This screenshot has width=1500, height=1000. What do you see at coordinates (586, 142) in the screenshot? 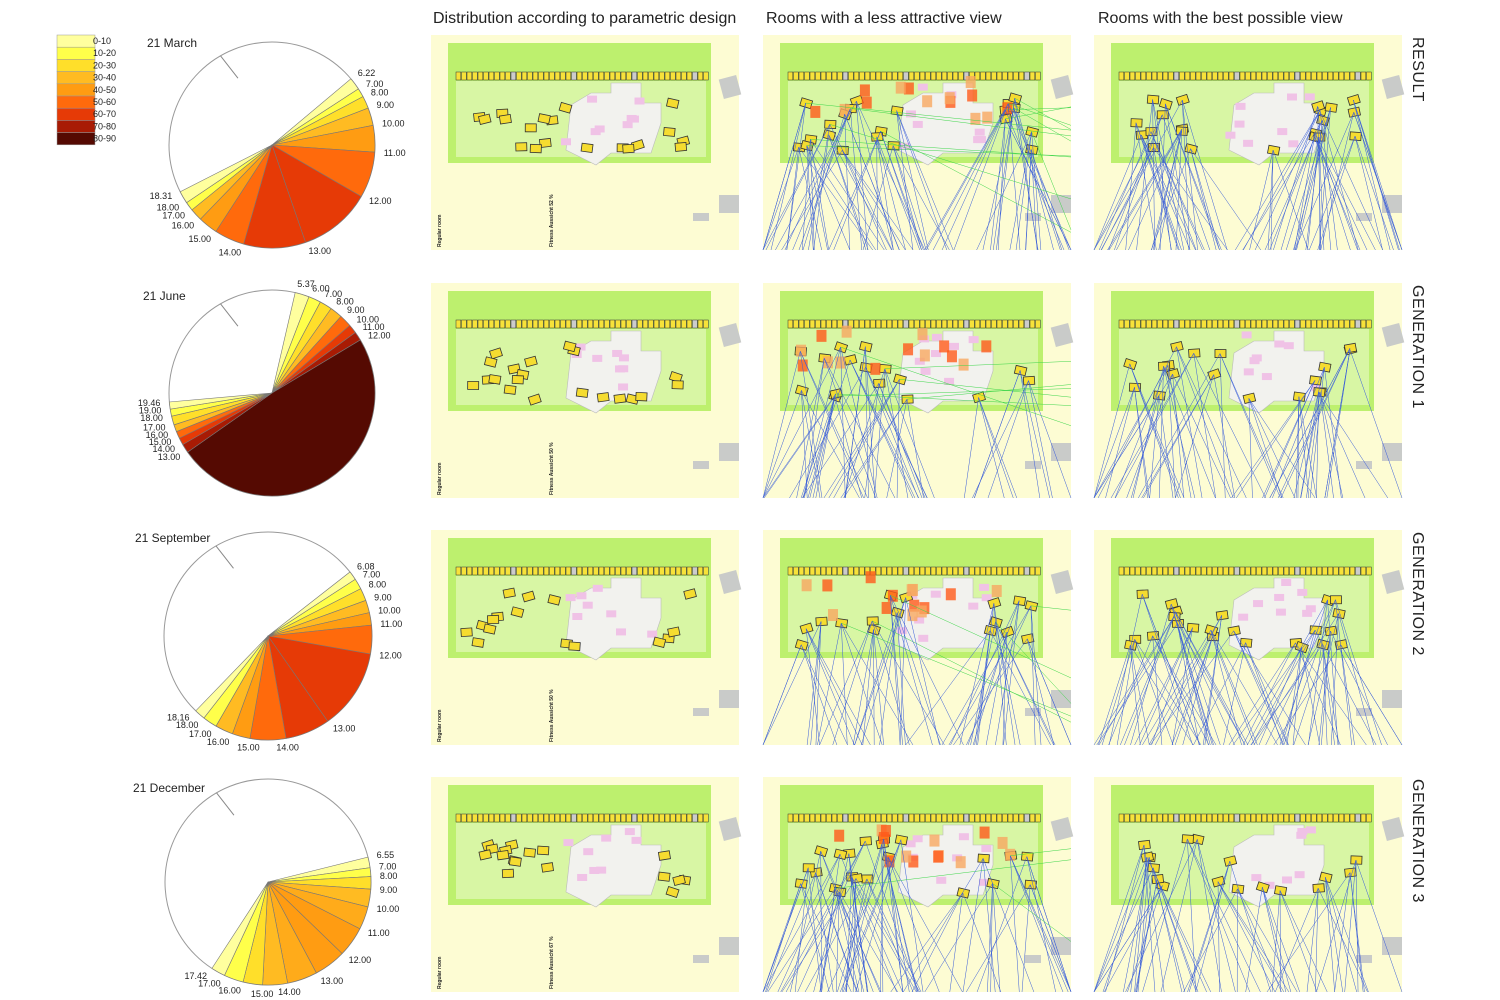
I see `plan-panel: Regular room Fitness Aussicht 52 %` at bounding box center [586, 142].